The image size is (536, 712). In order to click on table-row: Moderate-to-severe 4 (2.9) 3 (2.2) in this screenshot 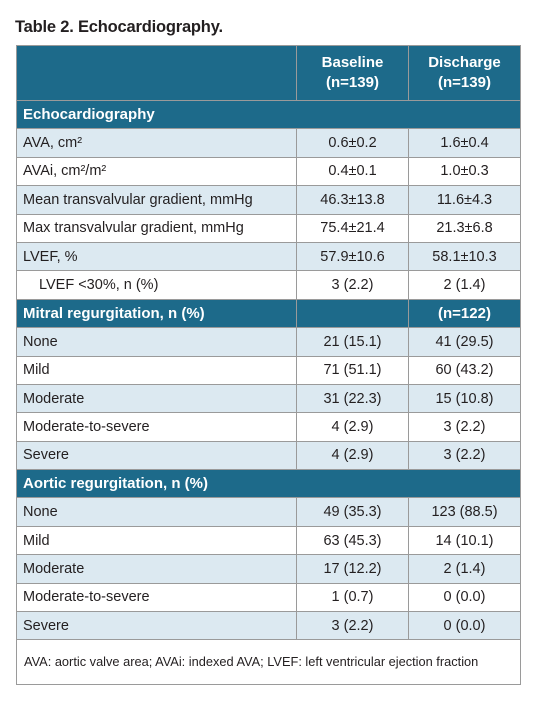, I will do `click(268, 427)`.